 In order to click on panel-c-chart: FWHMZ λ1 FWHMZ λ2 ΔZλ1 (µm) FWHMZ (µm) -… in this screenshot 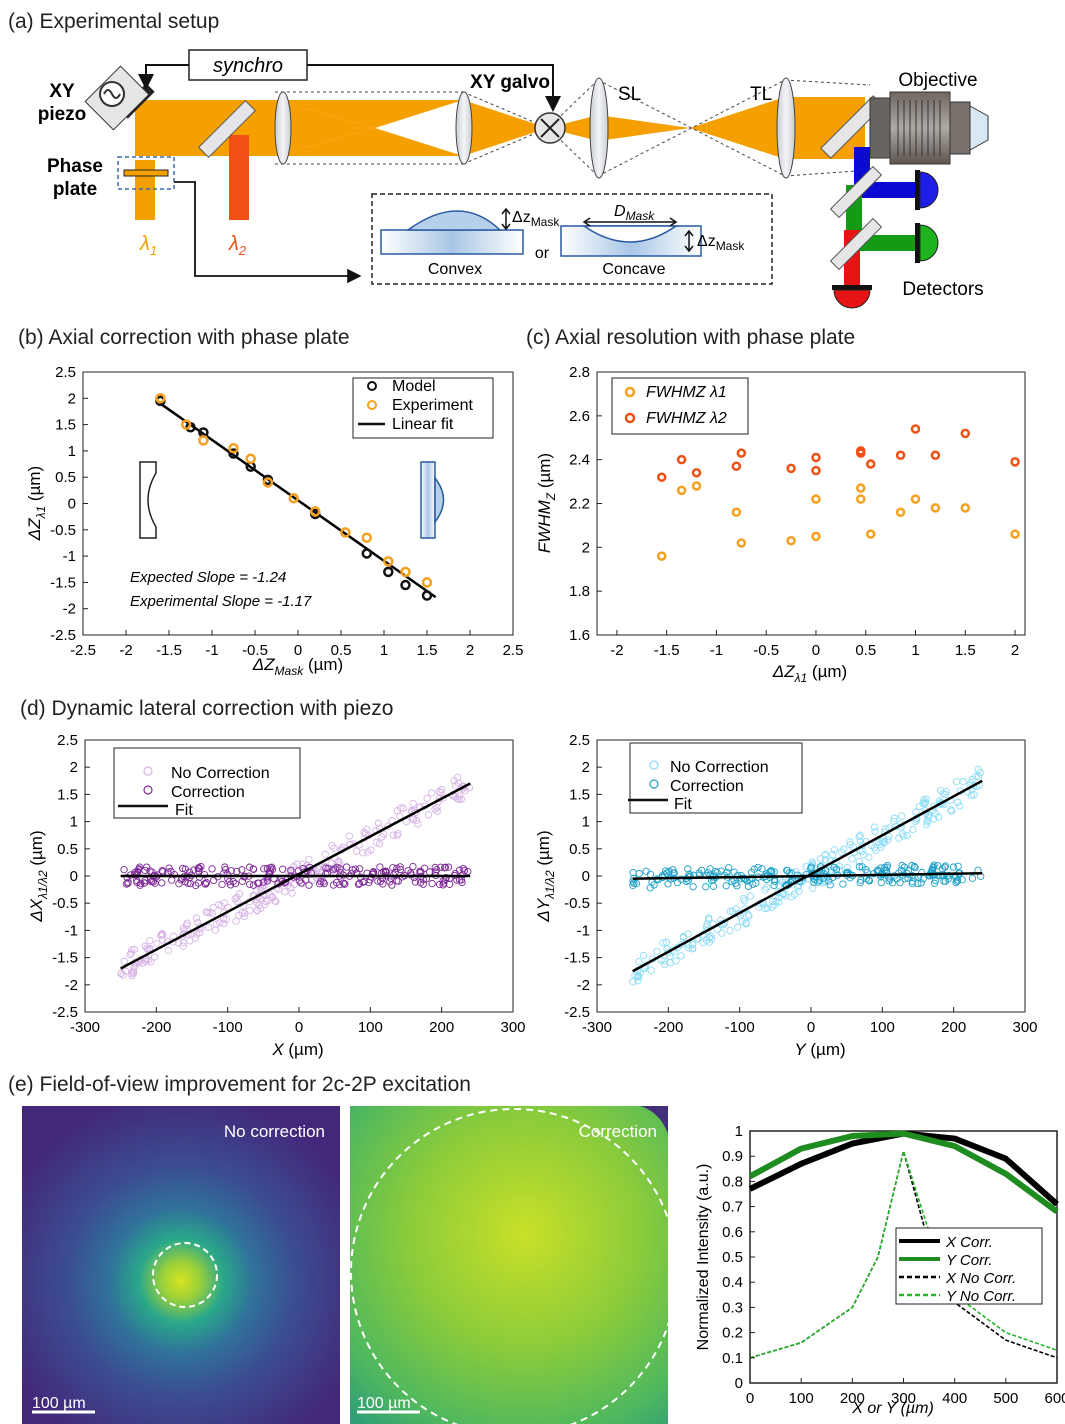, I will do `click(780, 524)`.